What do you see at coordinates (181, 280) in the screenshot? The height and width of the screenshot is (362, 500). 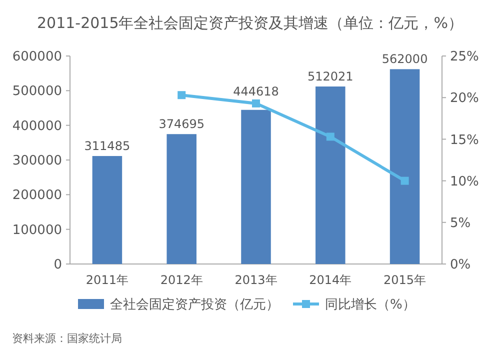 I see `x-tick-label: 2012年` at bounding box center [181, 280].